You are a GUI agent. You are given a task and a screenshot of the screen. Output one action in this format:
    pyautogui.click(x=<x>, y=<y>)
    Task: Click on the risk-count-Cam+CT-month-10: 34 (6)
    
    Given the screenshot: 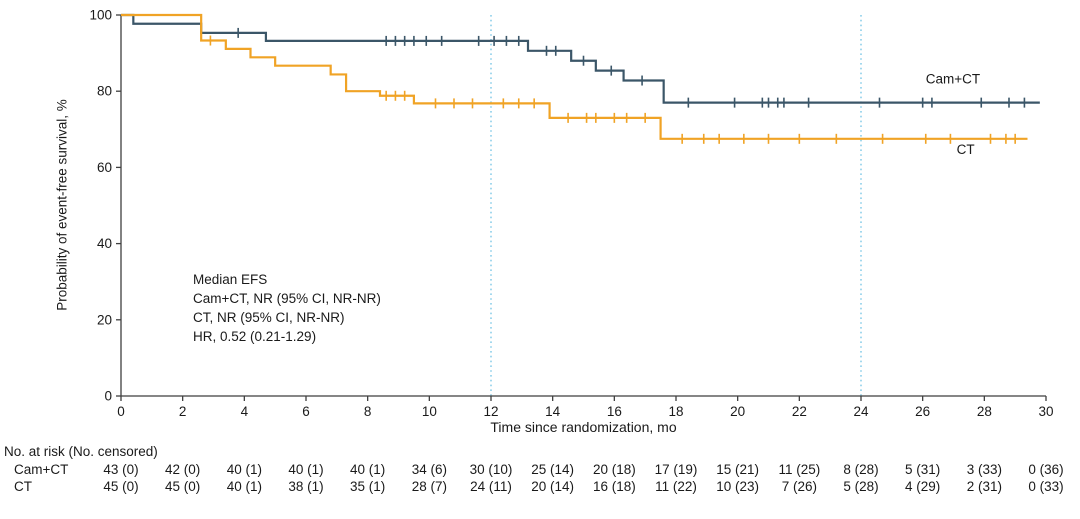 What is the action you would take?
    pyautogui.click(x=429, y=469)
    